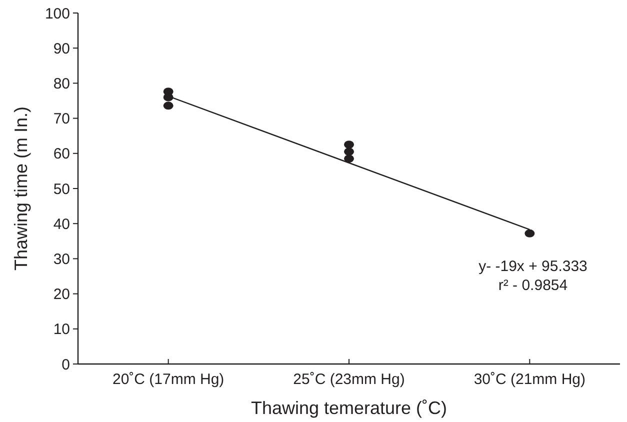 The width and height of the screenshot is (627, 422). Describe the element at coordinates (61, 83) in the screenshot. I see `y-tick-label: 80` at that location.